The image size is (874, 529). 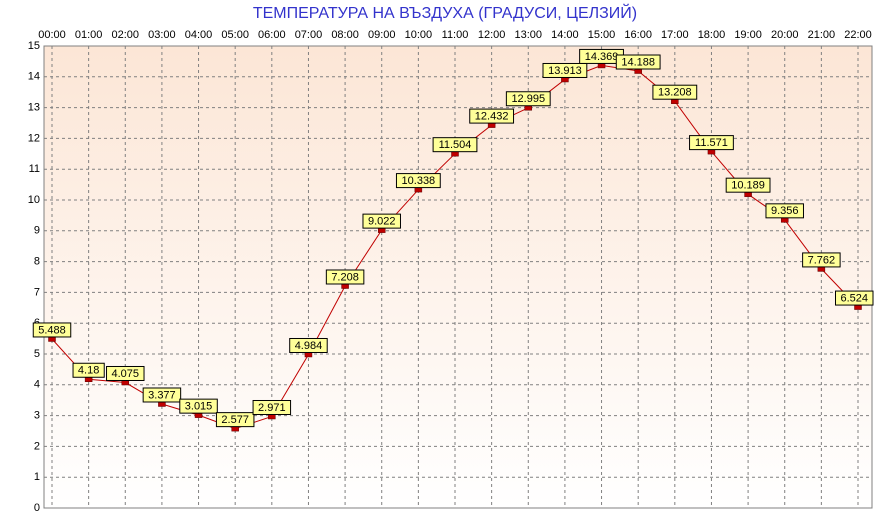 I want to click on value-label: 7.762, so click(x=822, y=260).